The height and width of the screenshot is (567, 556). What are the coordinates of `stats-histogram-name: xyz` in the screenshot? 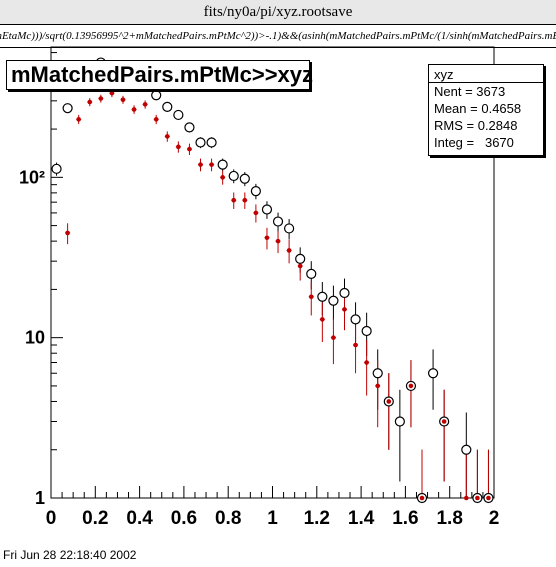 It's located at (444, 74).